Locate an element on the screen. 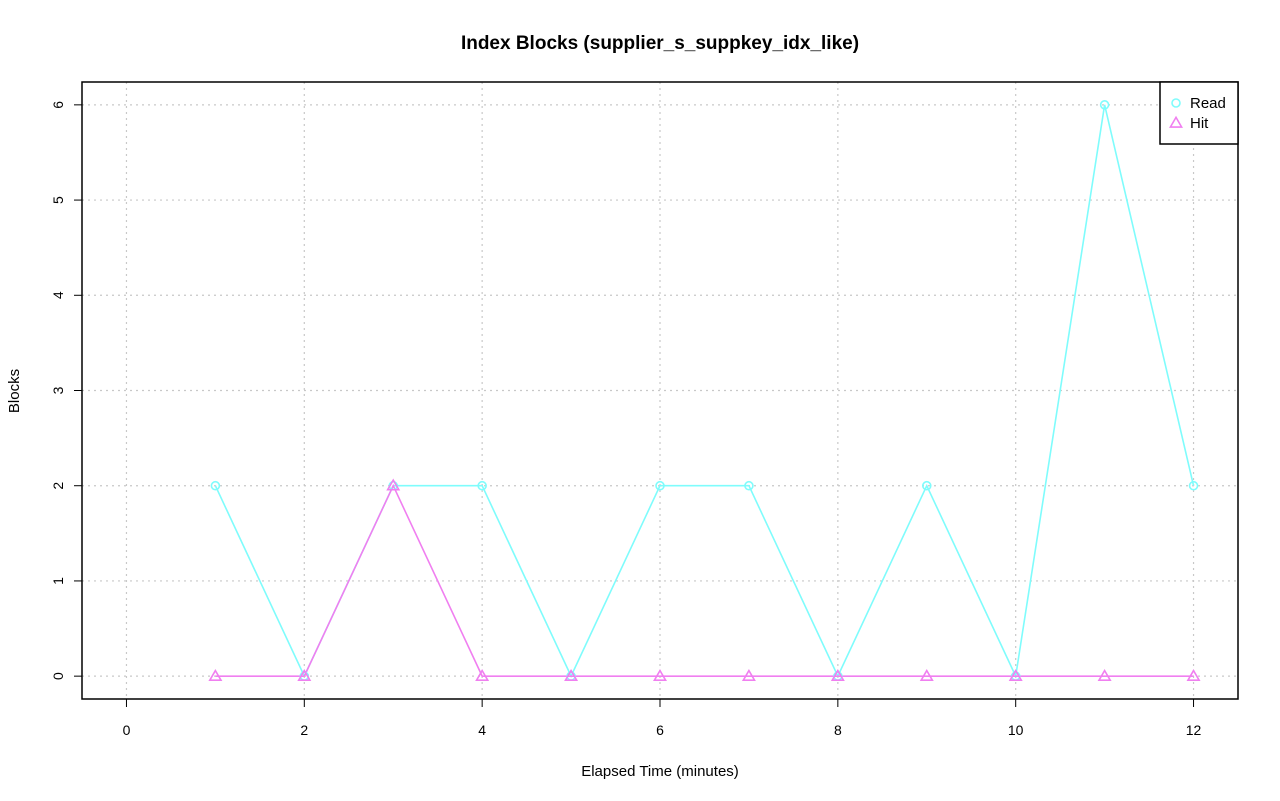 The image size is (1280, 801). x-tick-label: 6 is located at coordinates (660, 730).